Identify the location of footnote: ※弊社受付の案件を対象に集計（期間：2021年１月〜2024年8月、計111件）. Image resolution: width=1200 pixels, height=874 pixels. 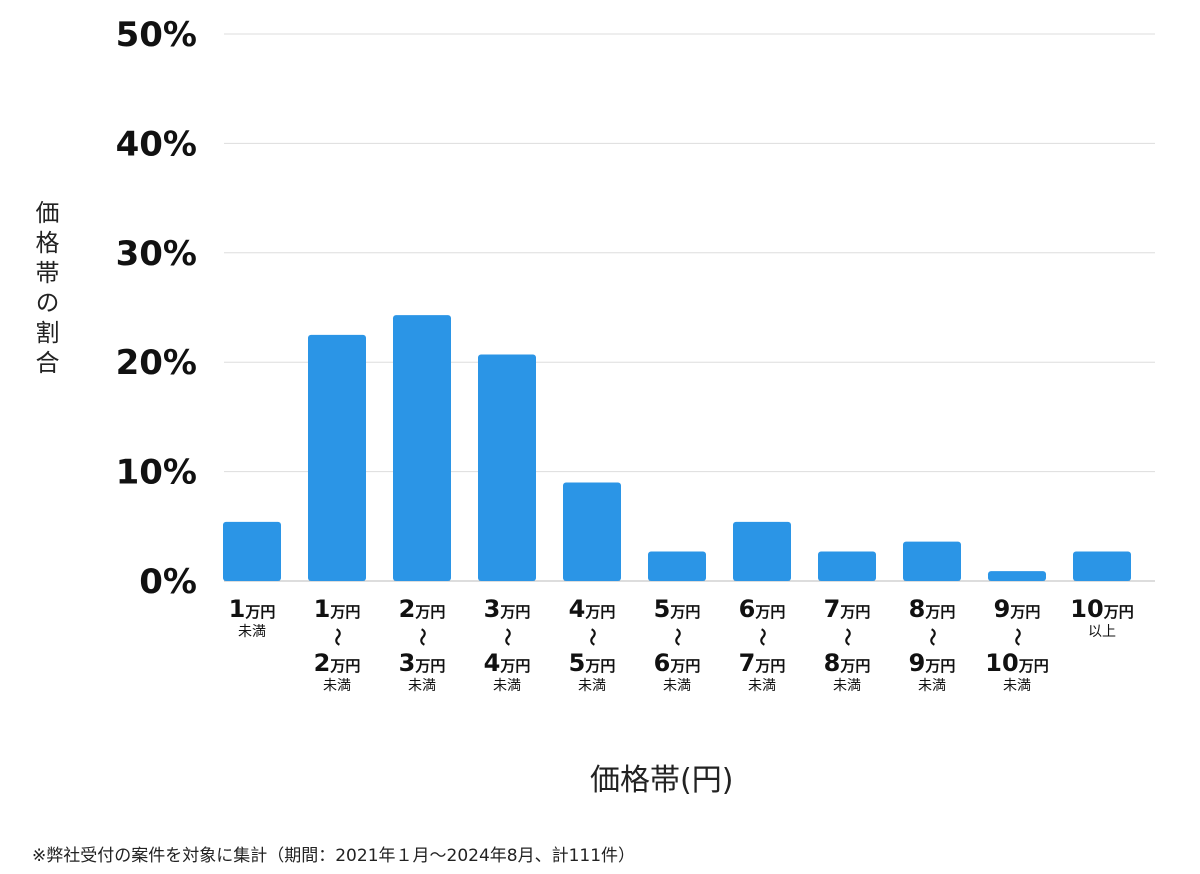
(334, 856).